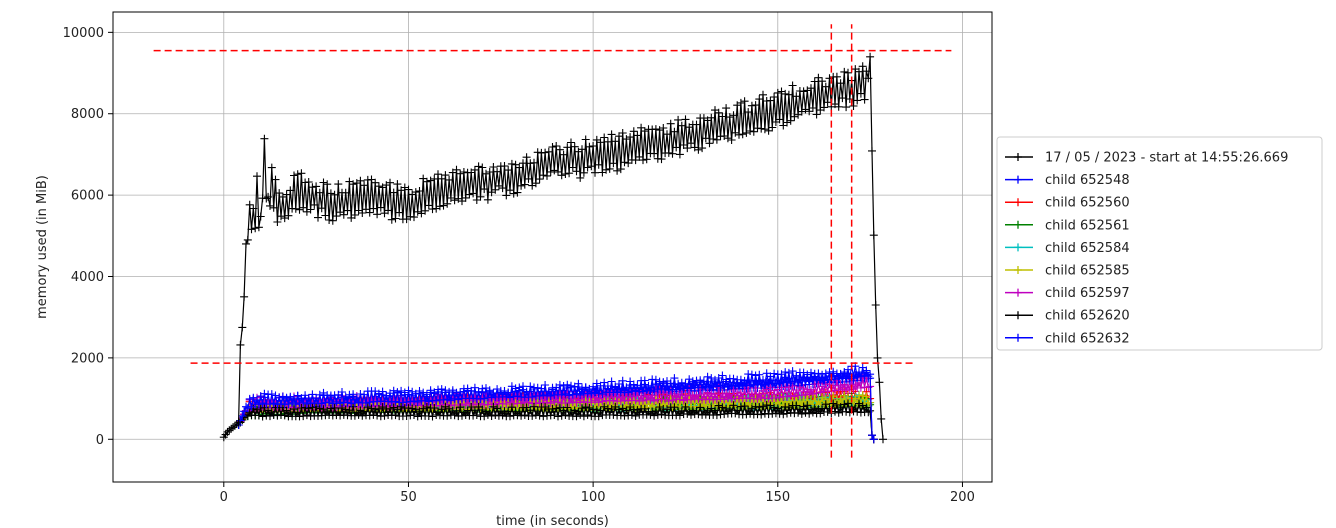 This screenshot has height=528, width=1336. Describe the element at coordinates (224, 497) in the screenshot. I see `x-tick-label: 0` at that location.